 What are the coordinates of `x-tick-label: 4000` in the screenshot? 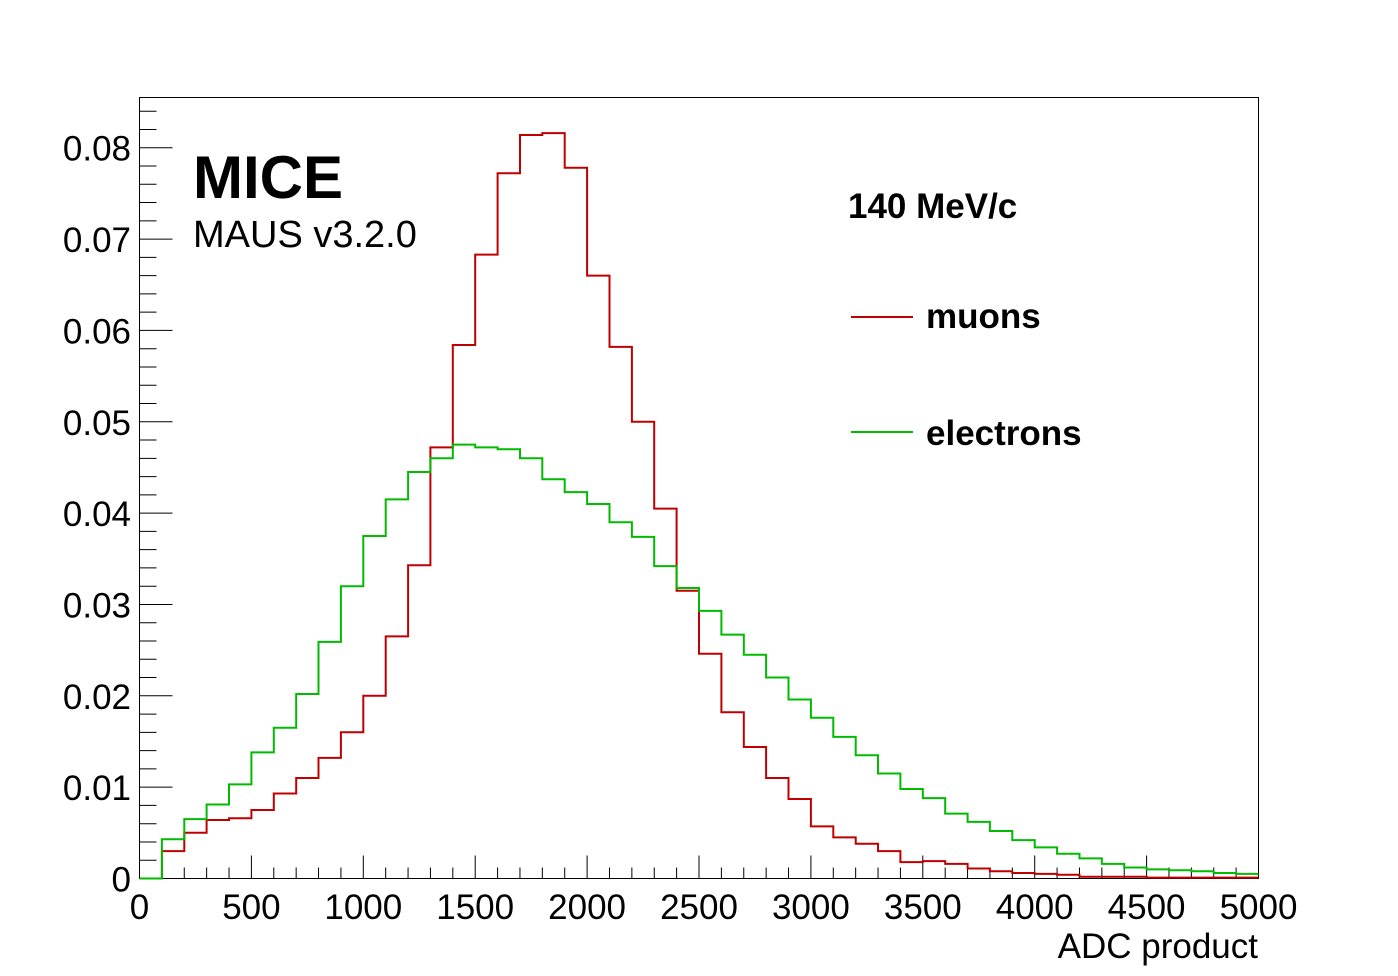 It's located at (1035, 907).